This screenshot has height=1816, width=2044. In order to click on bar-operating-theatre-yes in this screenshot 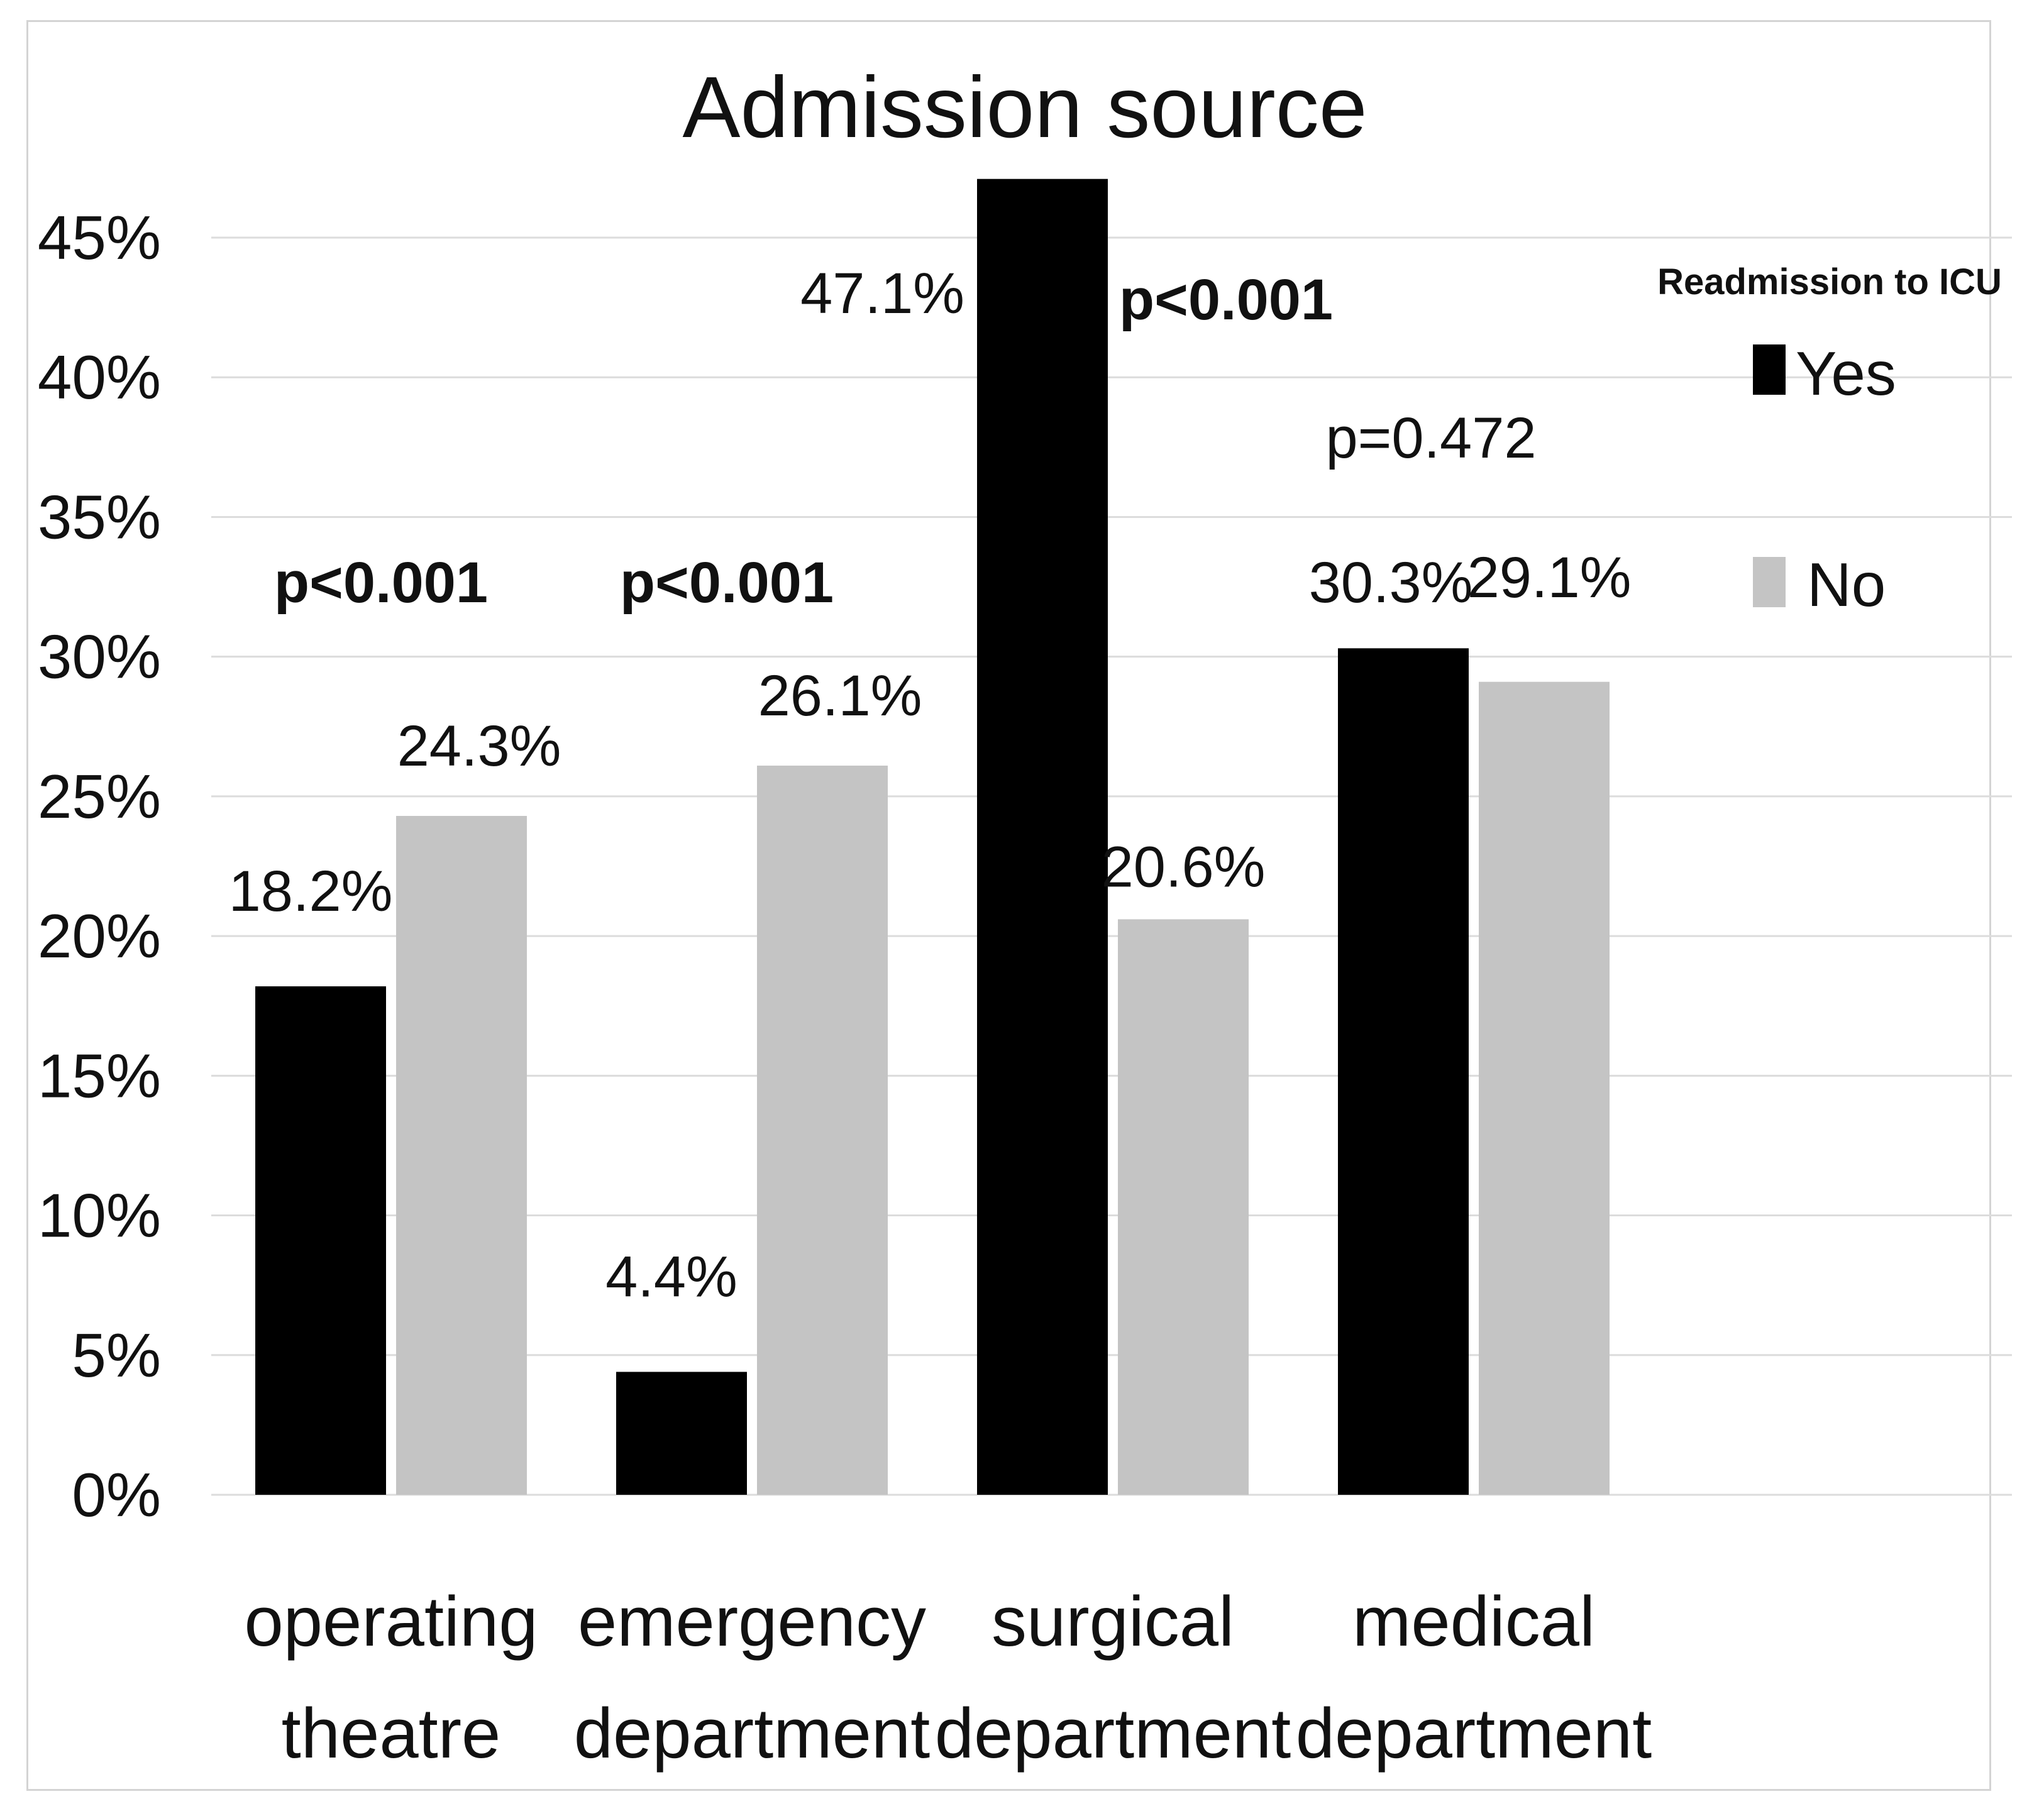, I will do `click(321, 1240)`.